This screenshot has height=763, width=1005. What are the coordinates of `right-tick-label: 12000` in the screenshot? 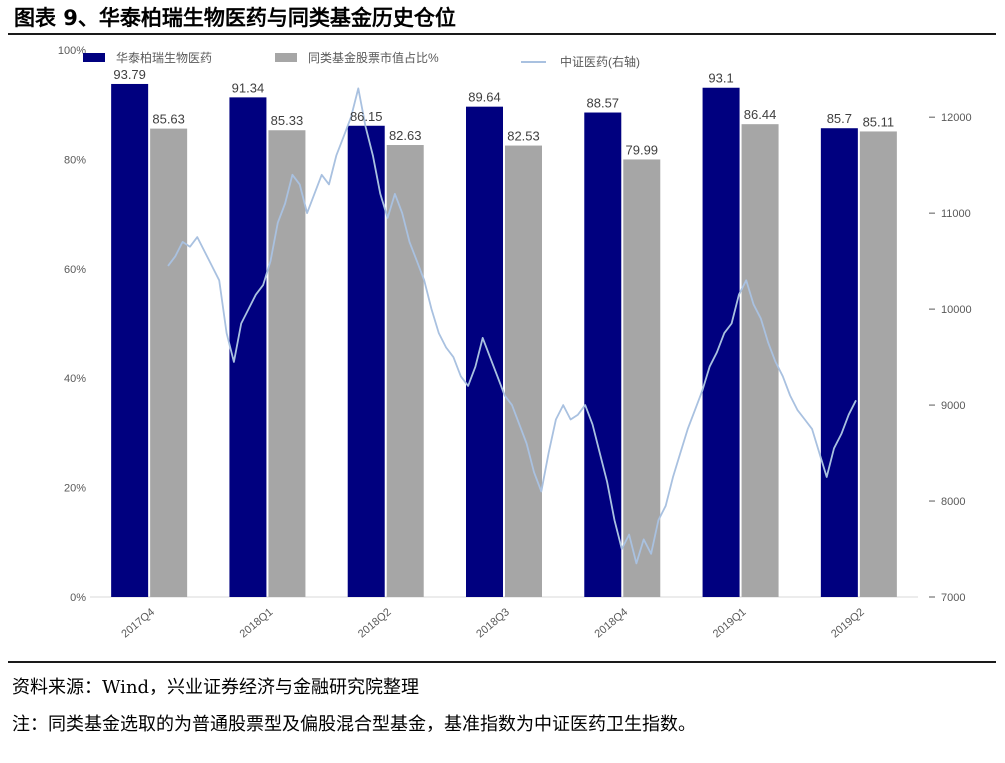 It's located at (956, 118).